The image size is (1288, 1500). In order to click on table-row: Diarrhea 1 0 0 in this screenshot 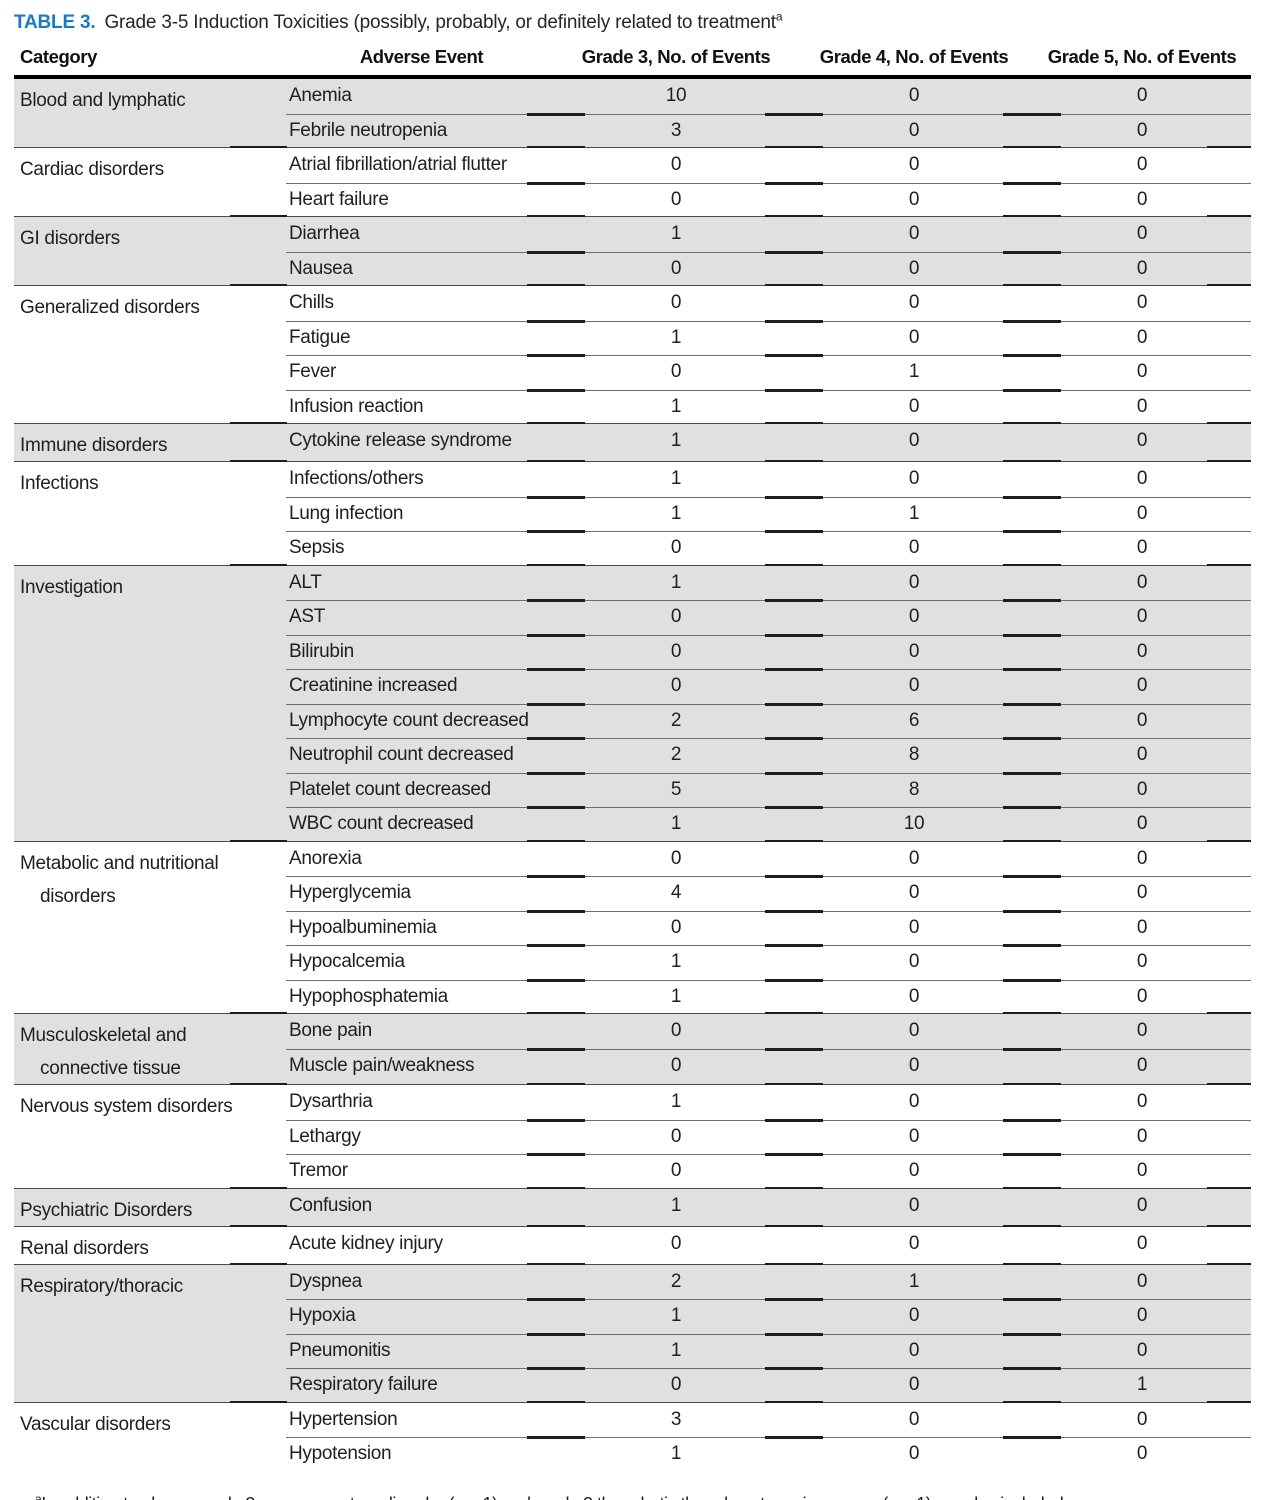, I will do `click(768, 235)`.